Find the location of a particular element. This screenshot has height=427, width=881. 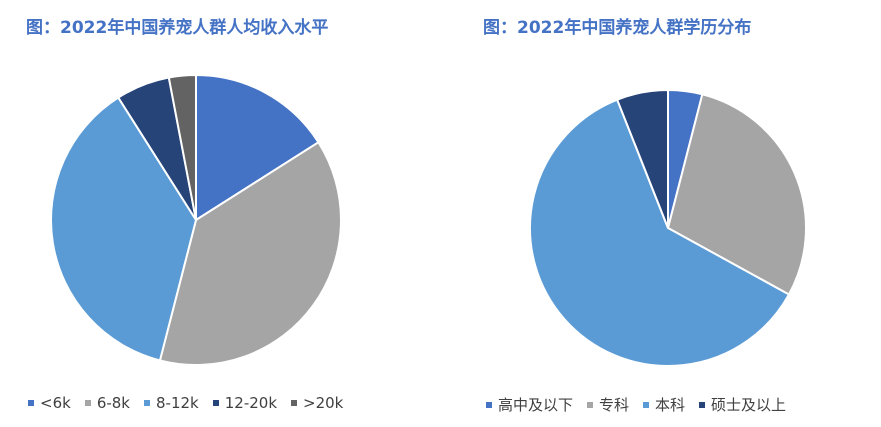

legend-item: 8-12k is located at coordinates (171, 403).